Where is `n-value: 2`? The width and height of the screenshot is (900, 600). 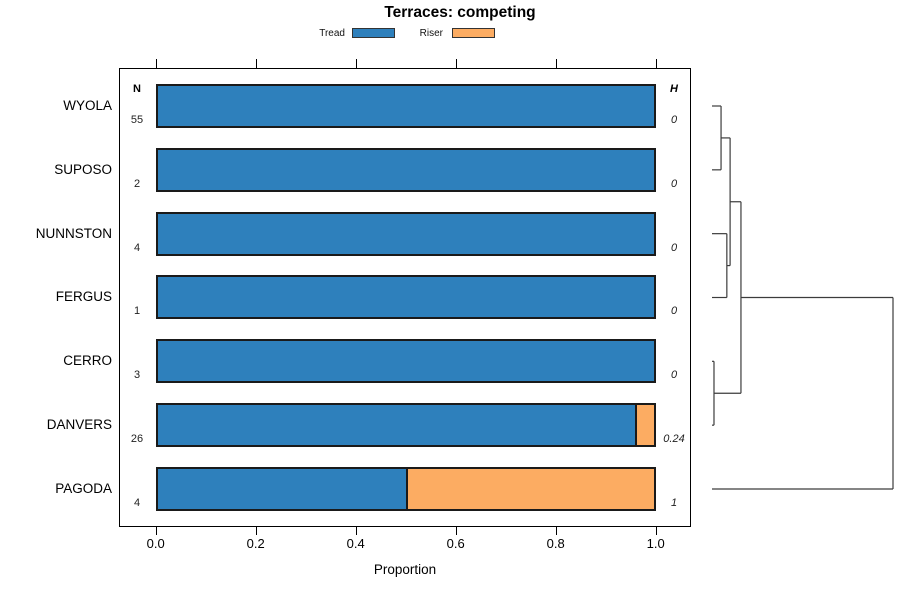 n-value: 2 is located at coordinates (137, 183).